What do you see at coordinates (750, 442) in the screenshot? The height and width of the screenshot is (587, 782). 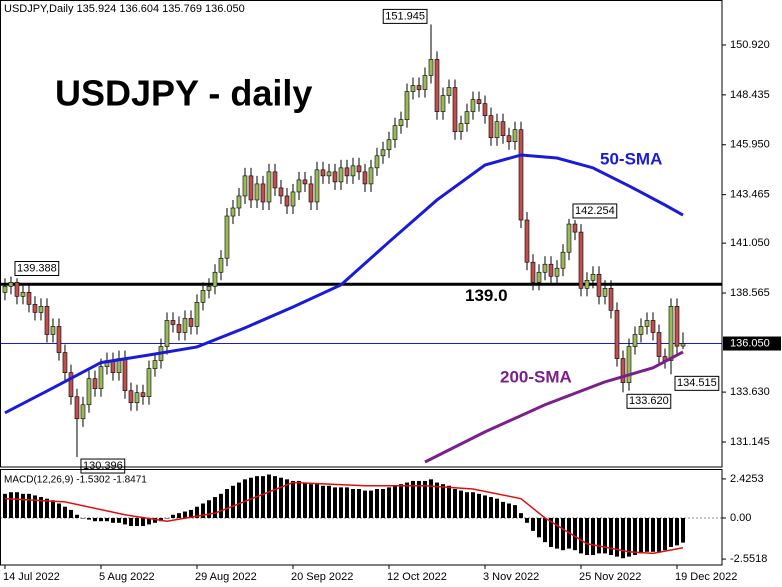 I see `y-tick-label: 131.145` at bounding box center [750, 442].